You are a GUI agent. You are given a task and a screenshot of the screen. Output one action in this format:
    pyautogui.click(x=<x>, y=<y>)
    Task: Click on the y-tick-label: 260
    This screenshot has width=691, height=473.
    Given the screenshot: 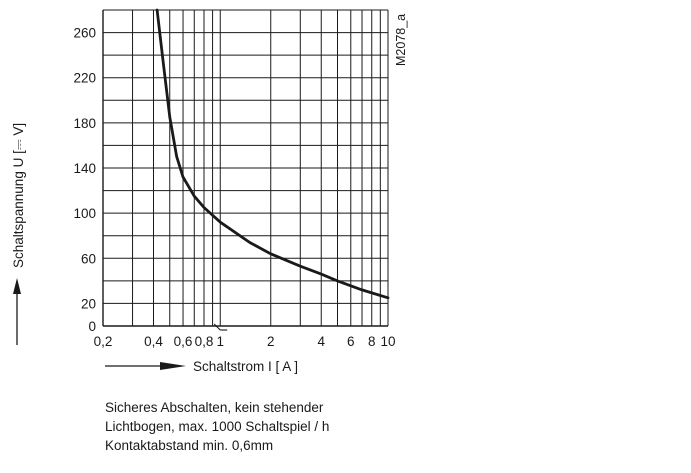 What is the action you would take?
    pyautogui.click(x=84, y=33)
    